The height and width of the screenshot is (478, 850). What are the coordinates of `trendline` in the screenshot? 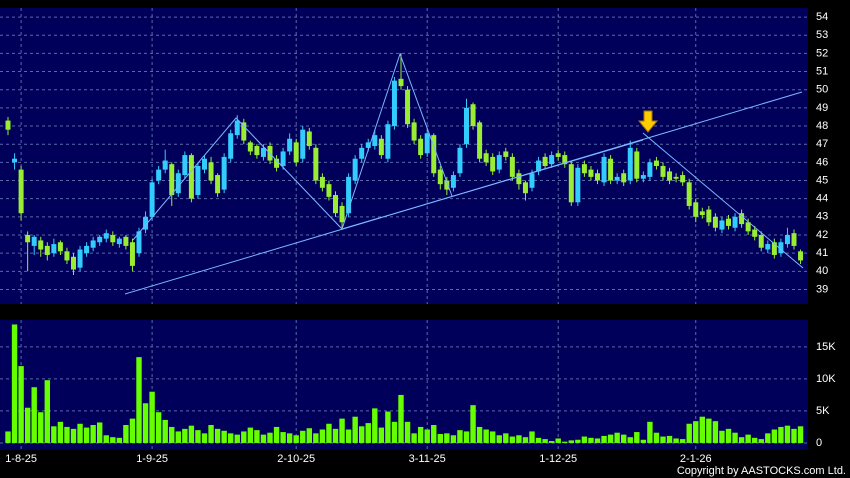 It's located at (723, 200).